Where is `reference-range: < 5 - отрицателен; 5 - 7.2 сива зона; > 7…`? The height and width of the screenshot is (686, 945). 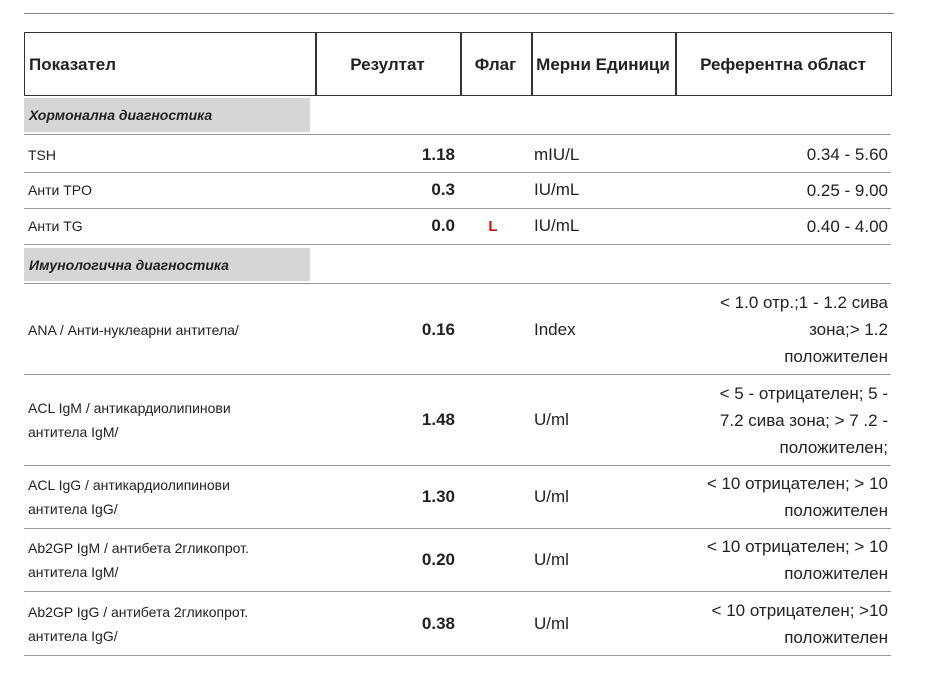 reference-range: < 5 - отрицателен; 5 - 7.2 сива зона; > 7… is located at coordinates (781, 420).